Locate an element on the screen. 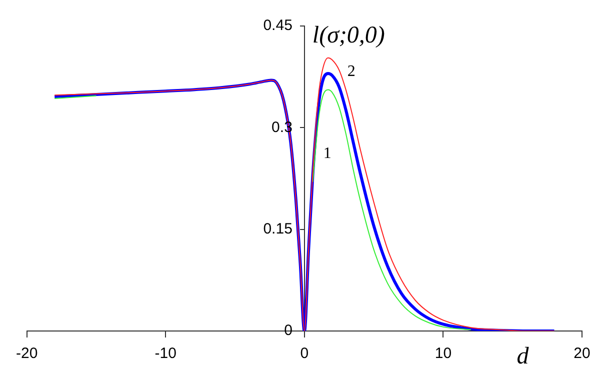  y-tick-label: 0.15 is located at coordinates (277, 229).